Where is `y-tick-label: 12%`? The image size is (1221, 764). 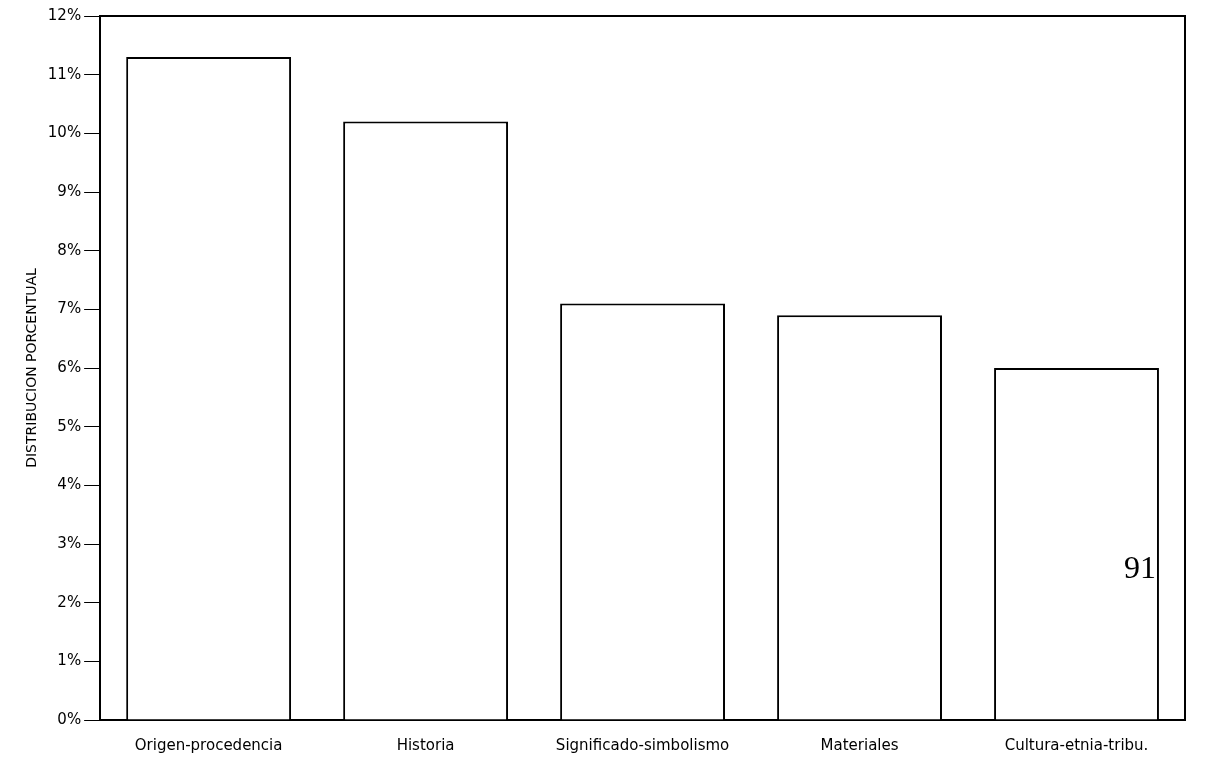
y-tick-label: 12% is located at coordinates (64, 14).